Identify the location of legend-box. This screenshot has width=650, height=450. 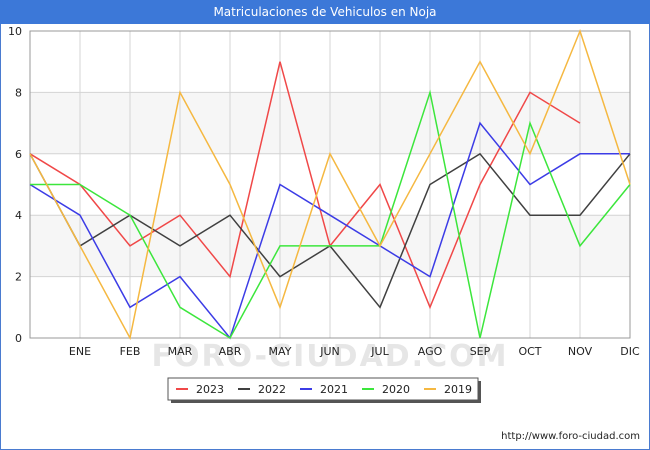
(323, 389).